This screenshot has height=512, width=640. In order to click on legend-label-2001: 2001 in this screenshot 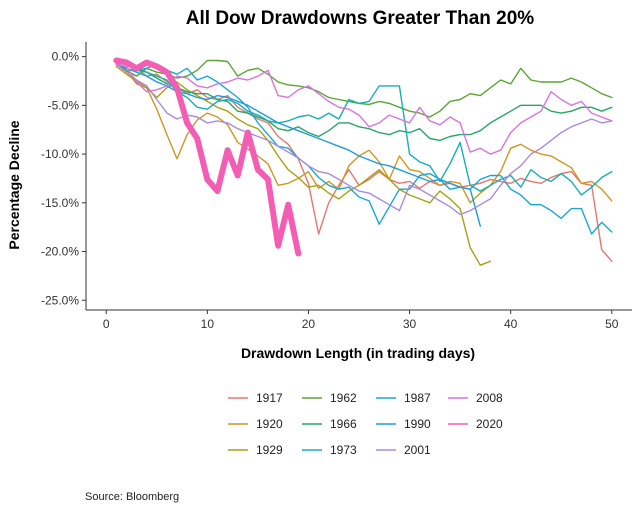, I will do `click(417, 450)`.